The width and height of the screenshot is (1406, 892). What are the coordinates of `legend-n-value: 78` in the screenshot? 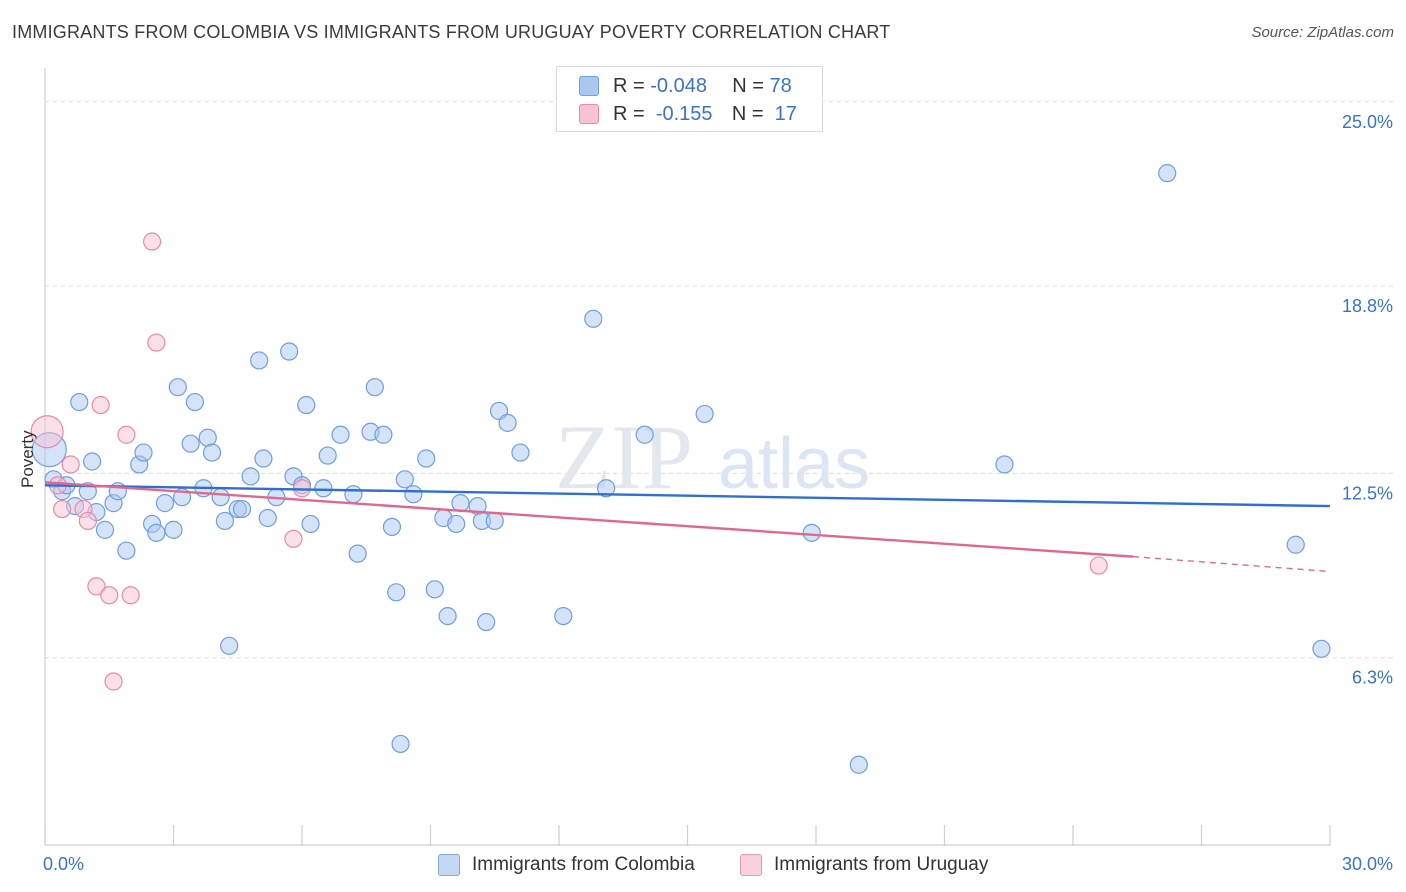 It's located at (780, 85).